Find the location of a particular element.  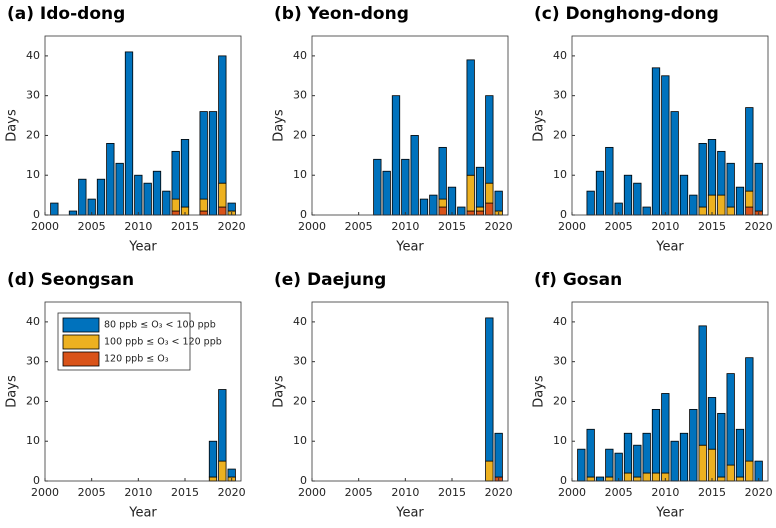

legend-label: 100 ppb ≤ O₃ < 120 ppb is located at coordinates (163, 342).